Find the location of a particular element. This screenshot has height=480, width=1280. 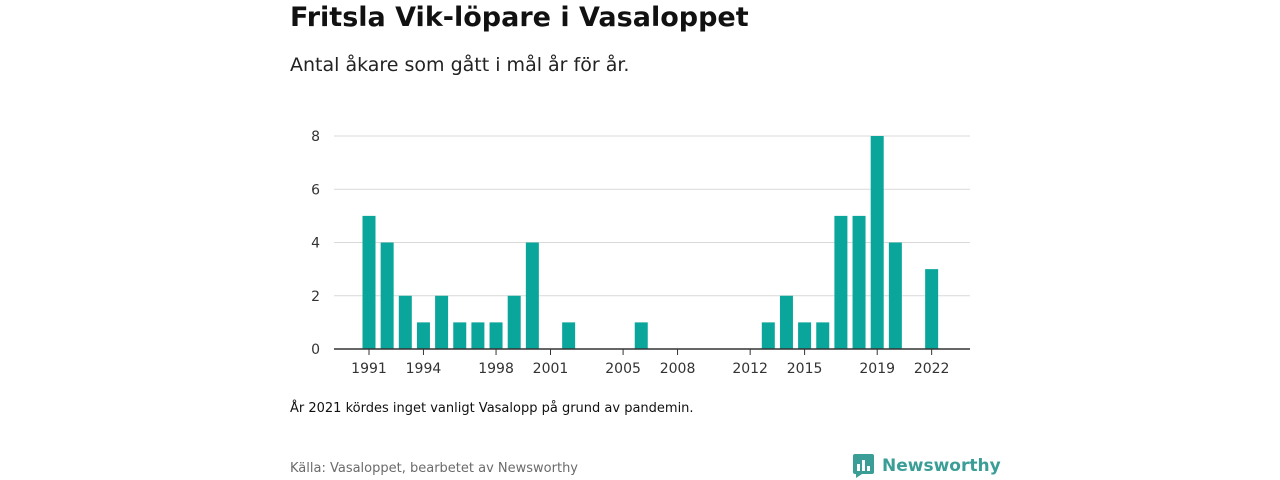

x-tick-label: 2022 is located at coordinates (932, 369).